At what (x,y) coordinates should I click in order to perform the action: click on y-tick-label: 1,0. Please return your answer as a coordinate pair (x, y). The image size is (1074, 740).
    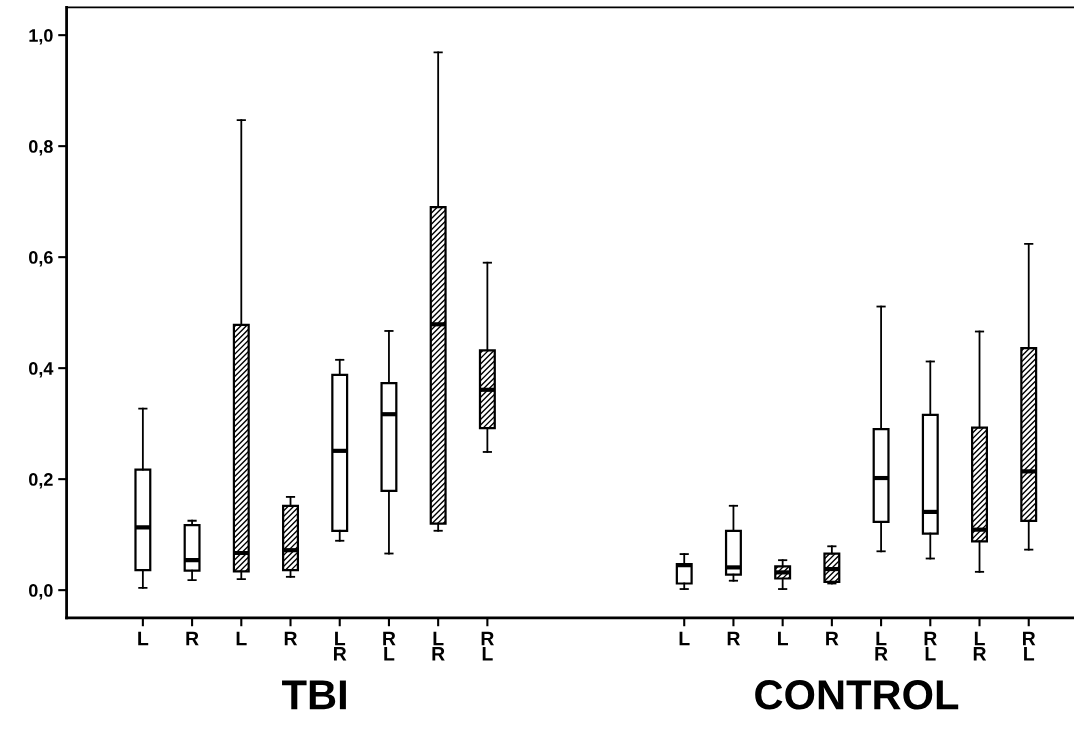
    Looking at the image, I should click on (41, 37).